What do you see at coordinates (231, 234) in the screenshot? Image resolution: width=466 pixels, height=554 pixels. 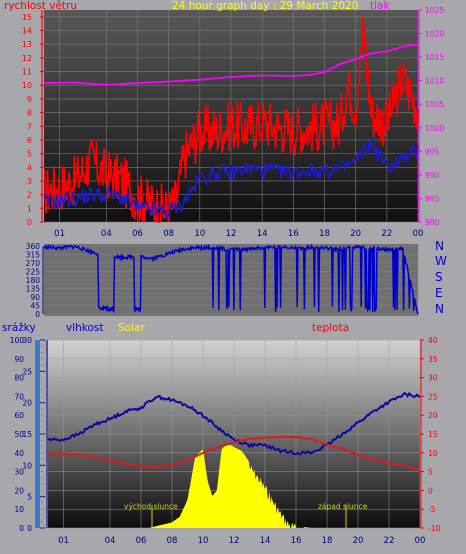 I see `wind-x-tick-label: 12` at bounding box center [231, 234].